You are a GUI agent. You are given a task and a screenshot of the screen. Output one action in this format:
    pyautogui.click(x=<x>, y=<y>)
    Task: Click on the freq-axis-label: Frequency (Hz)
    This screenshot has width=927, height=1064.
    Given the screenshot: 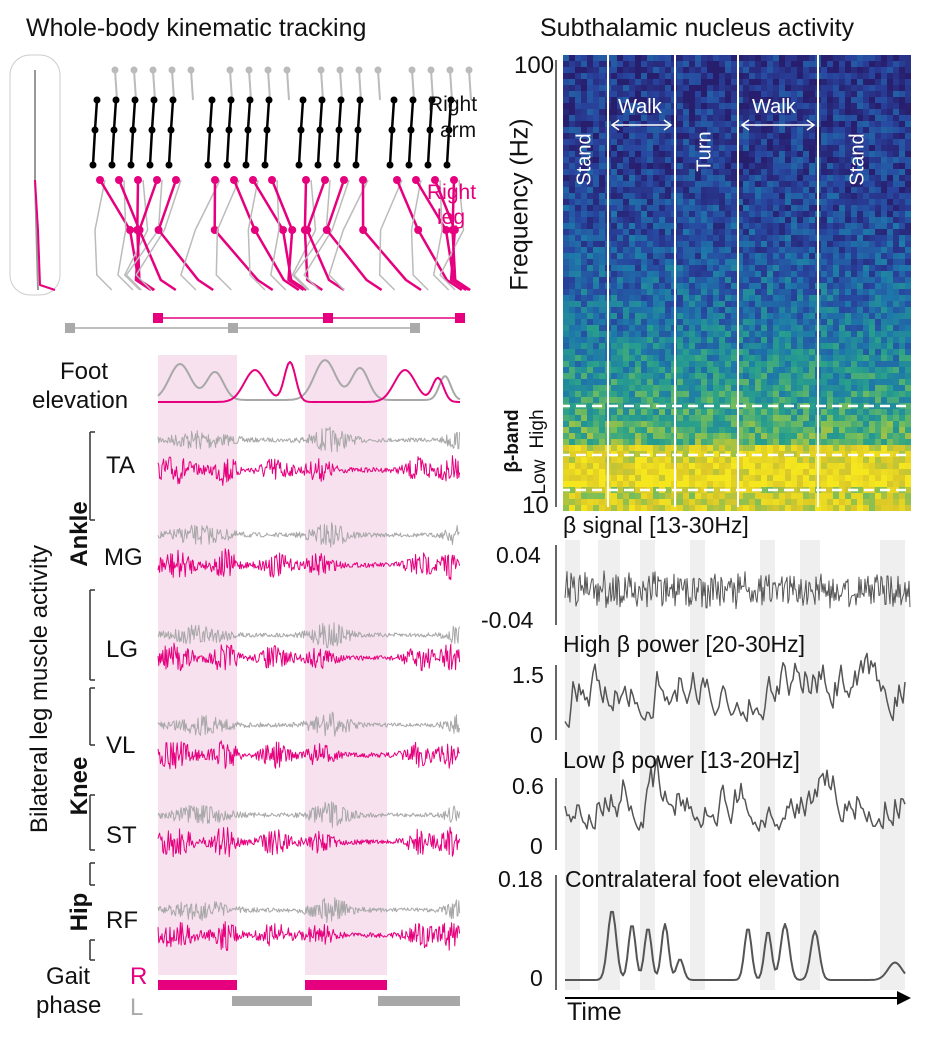 What is the action you would take?
    pyautogui.click(x=519, y=204)
    